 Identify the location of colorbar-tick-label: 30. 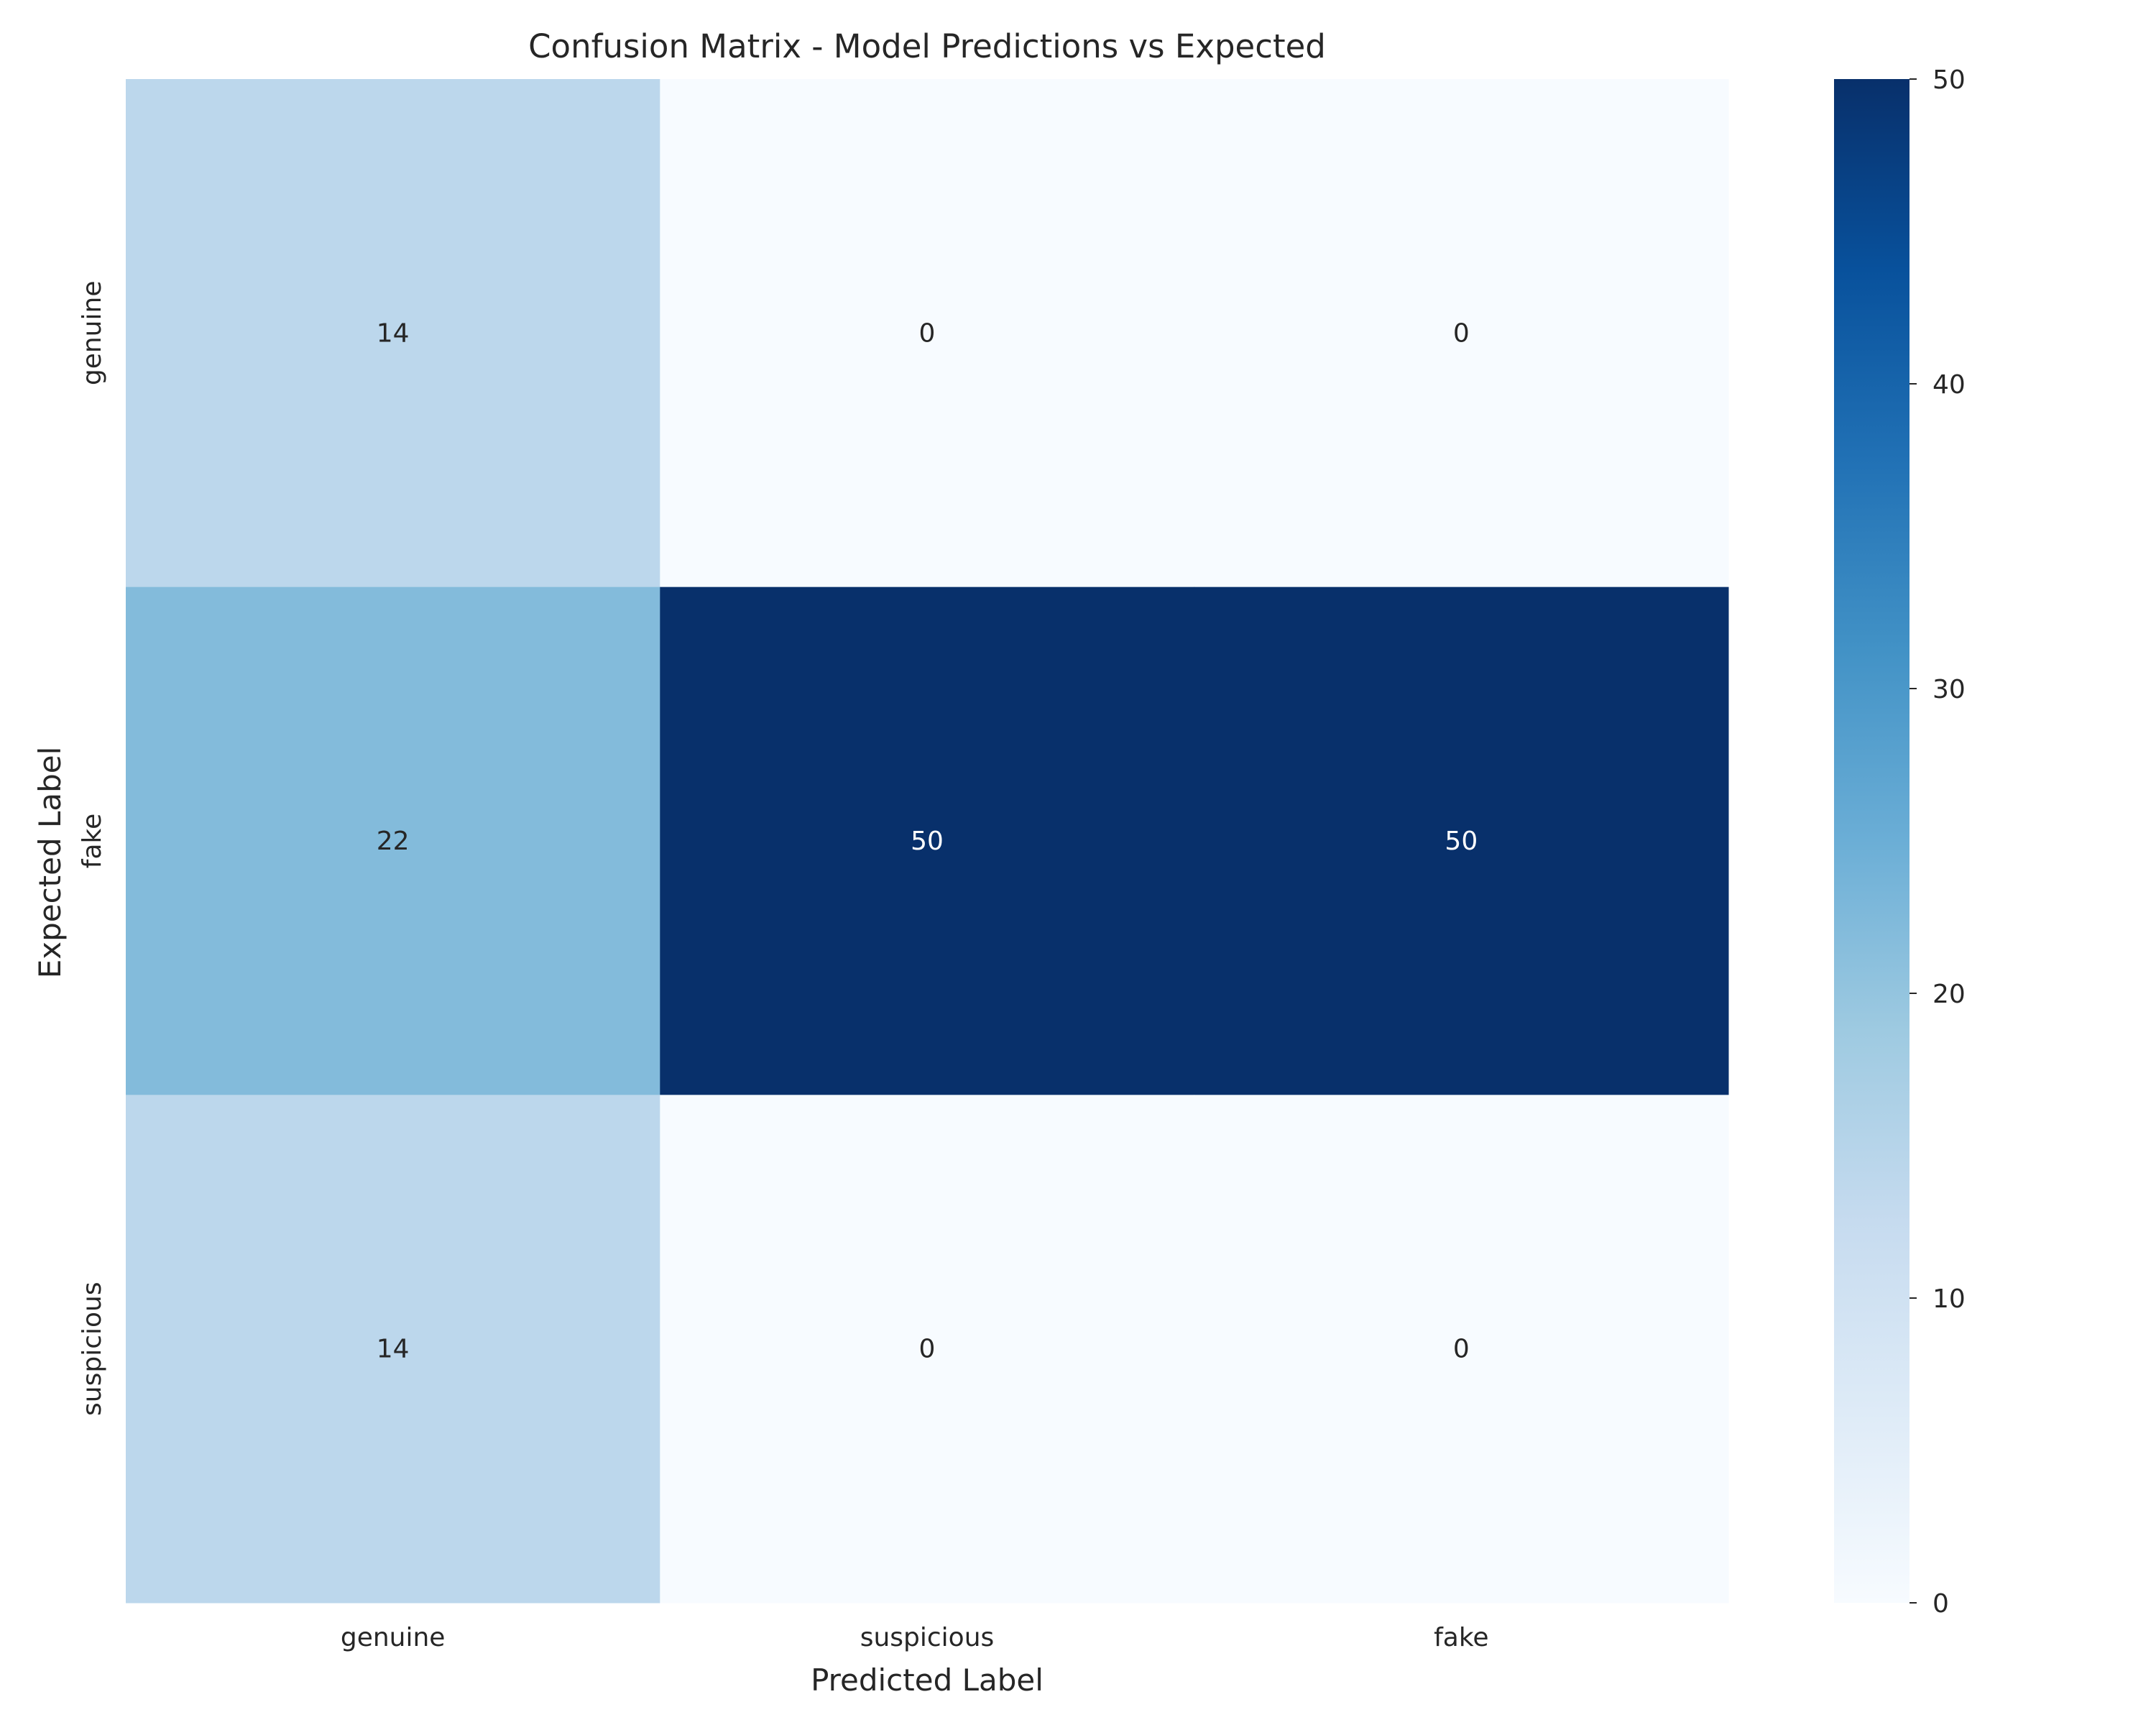
(1949, 689).